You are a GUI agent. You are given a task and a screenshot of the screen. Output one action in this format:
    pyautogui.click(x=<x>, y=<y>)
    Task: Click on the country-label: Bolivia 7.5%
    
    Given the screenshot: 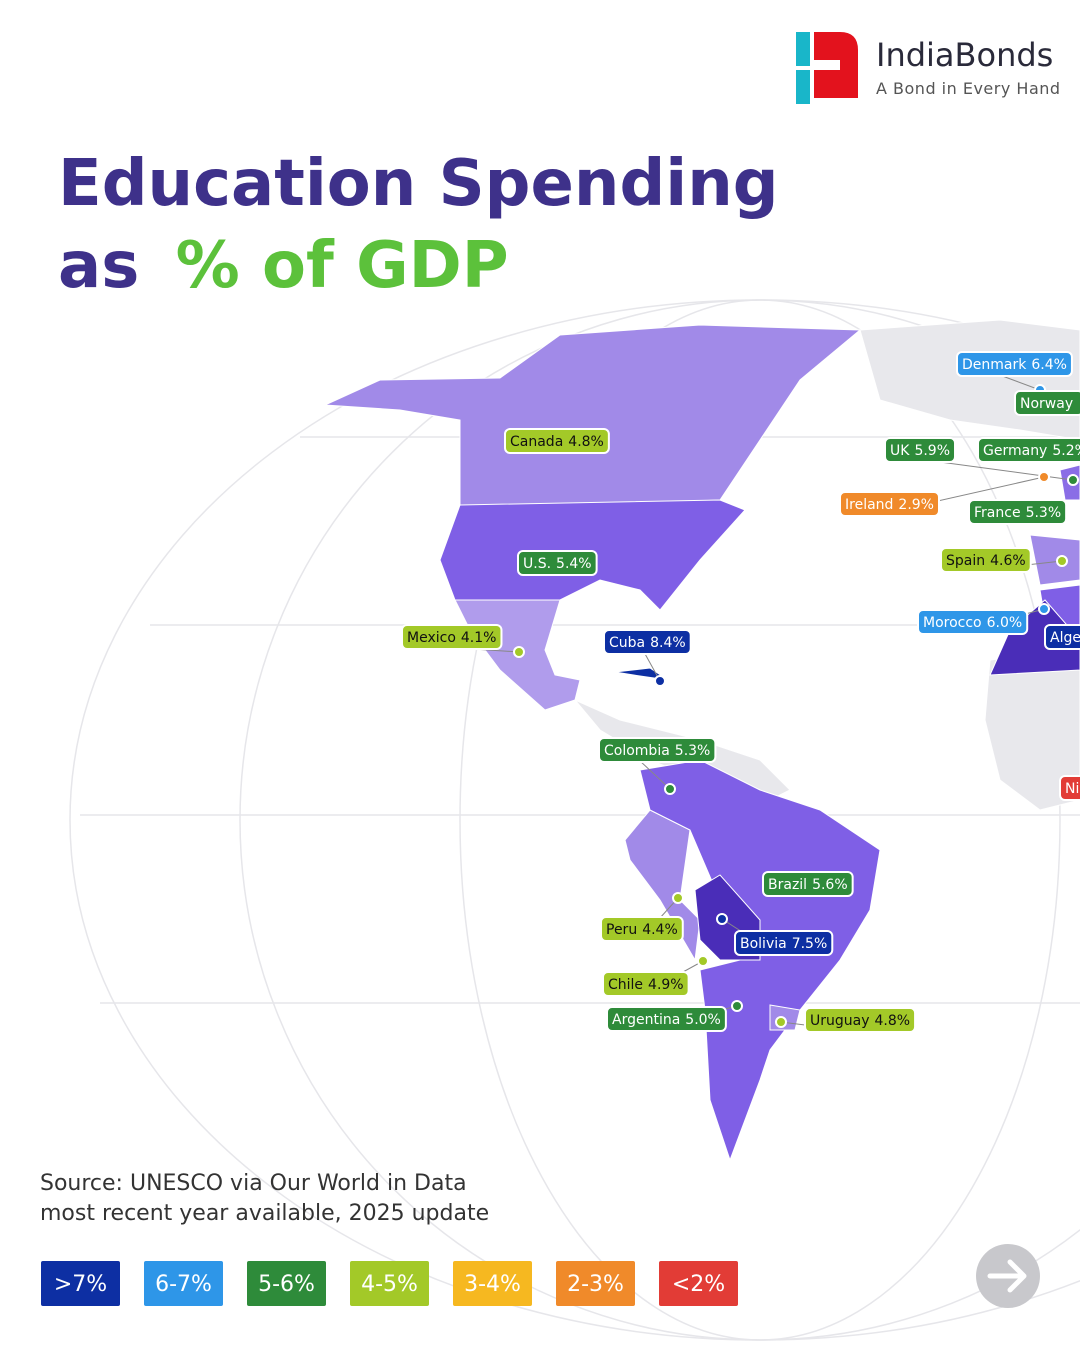 What is the action you would take?
    pyautogui.click(x=784, y=943)
    